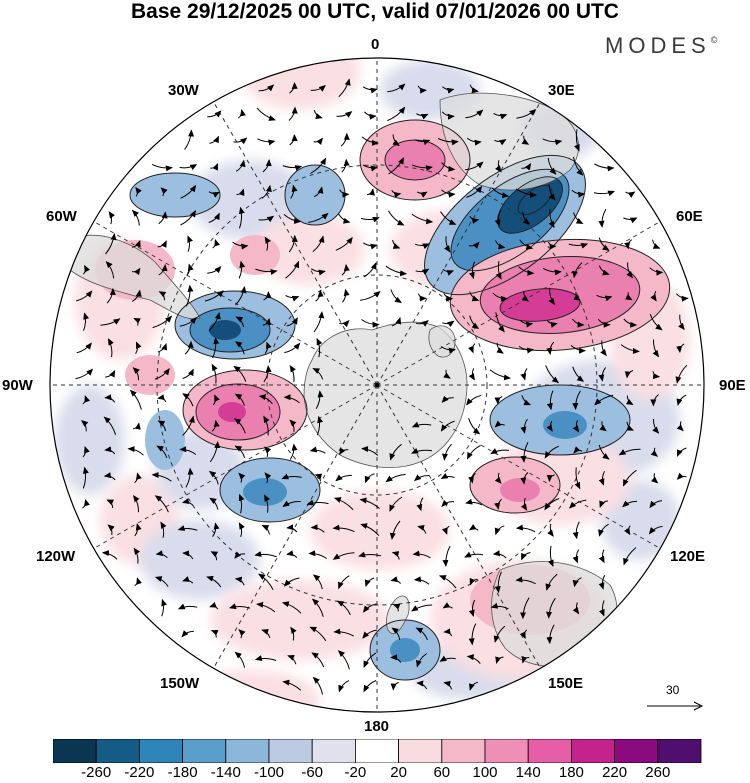 This screenshot has height=783, width=750. What do you see at coordinates (571, 772) in the screenshot?
I see `colorbar-tick-label: 180` at bounding box center [571, 772].